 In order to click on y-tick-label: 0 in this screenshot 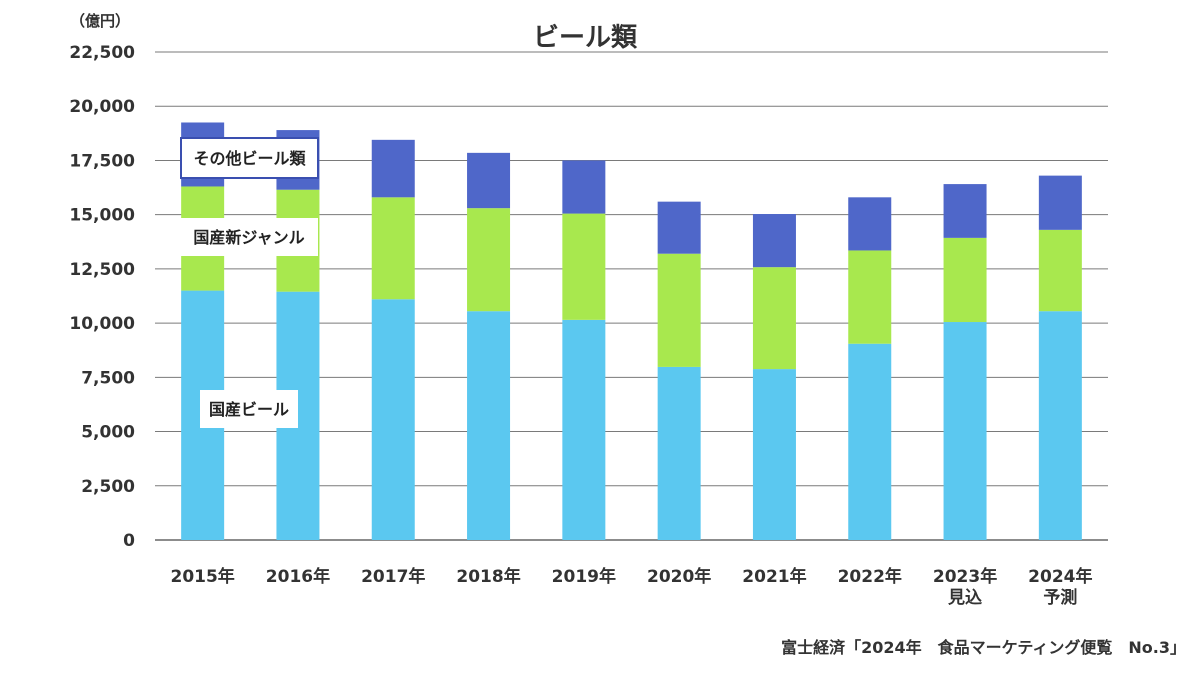, I will do `click(129, 541)`.